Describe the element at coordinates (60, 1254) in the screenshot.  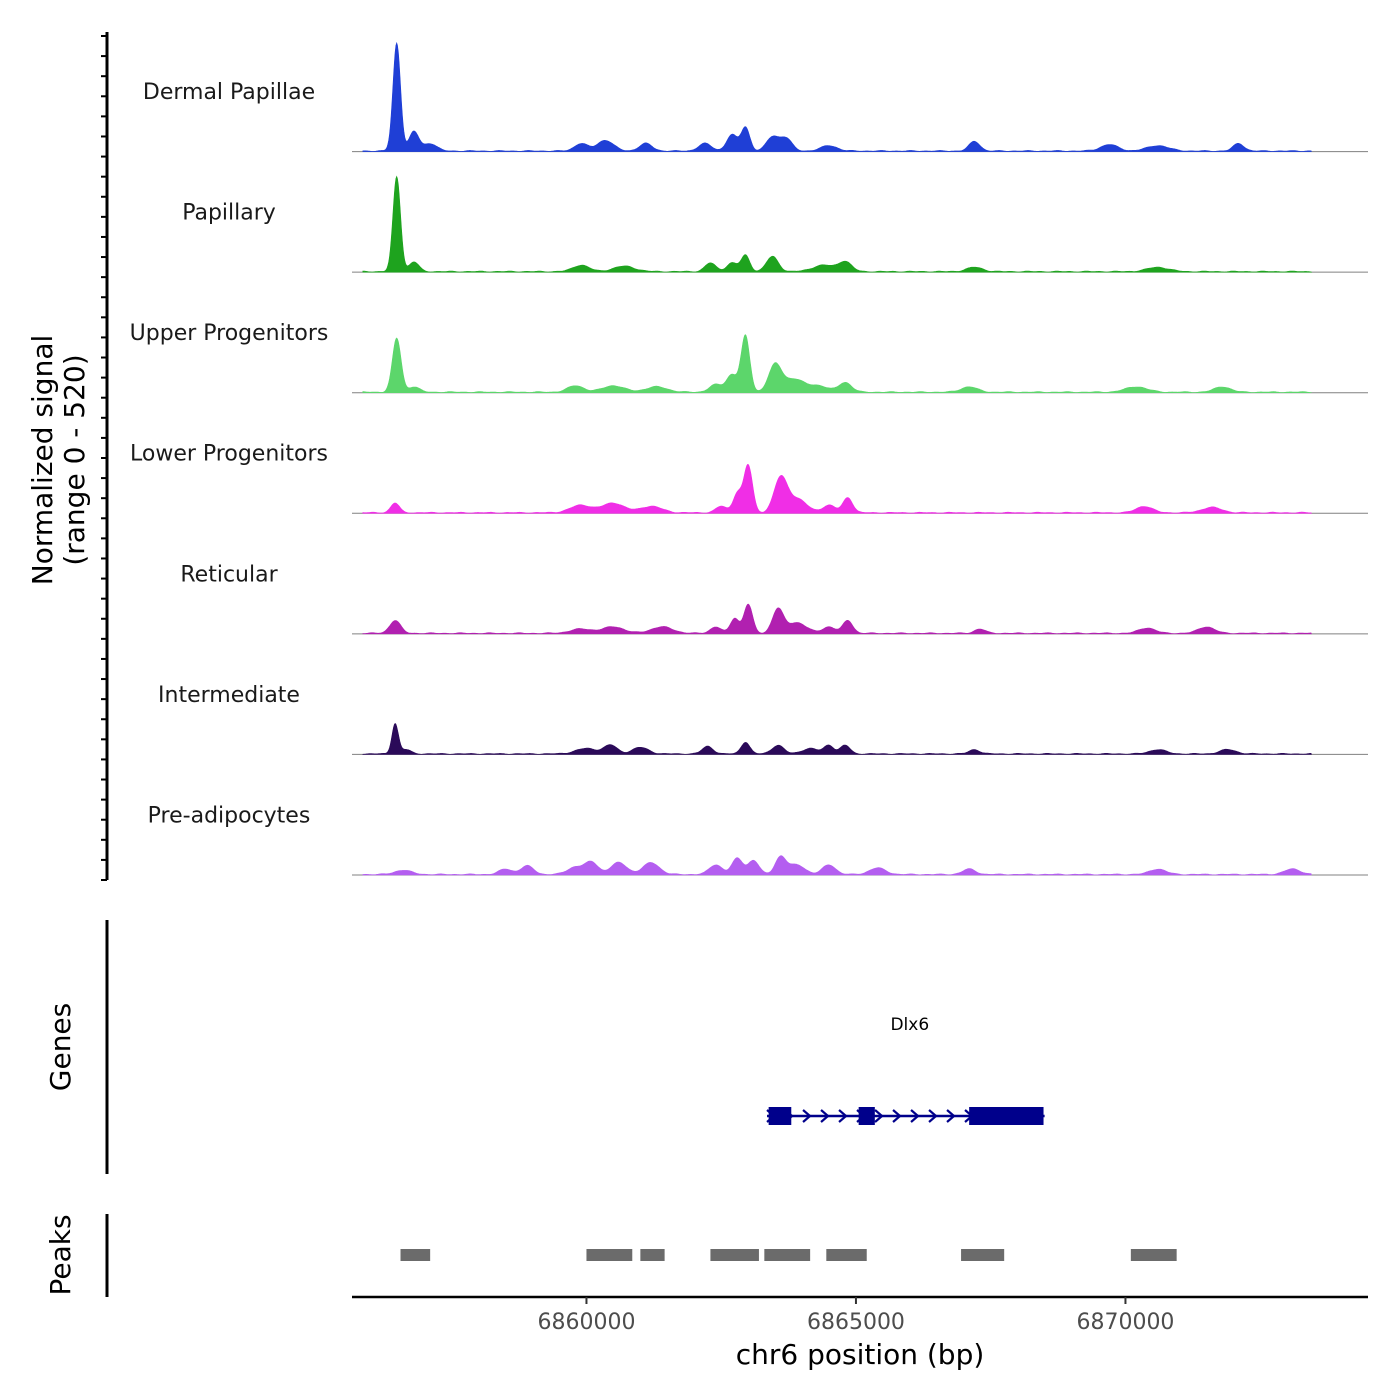
I see `peaks-axis-title: Peaks` at that location.